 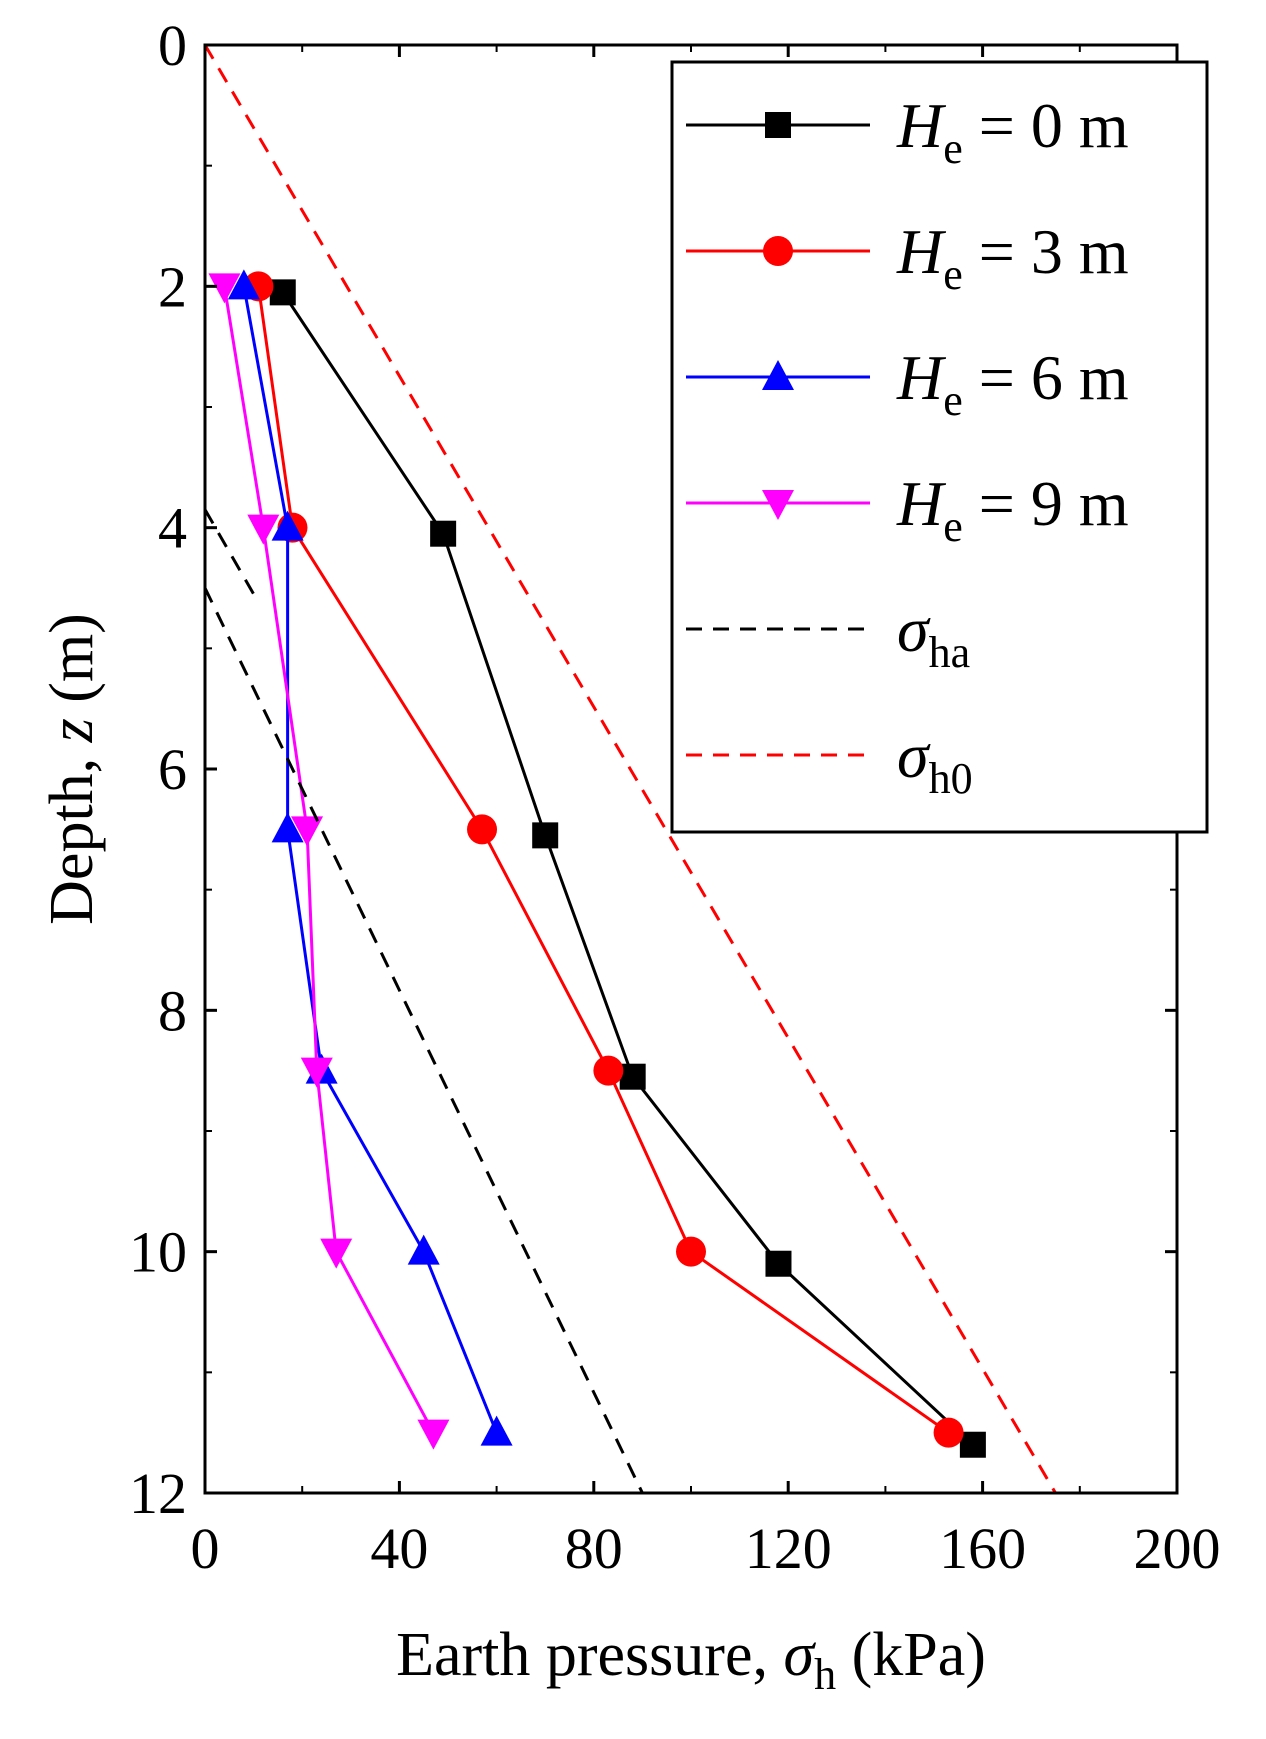 What do you see at coordinates (829, 761) in the screenshot?
I see `legend-entry-5: σh0` at bounding box center [829, 761].